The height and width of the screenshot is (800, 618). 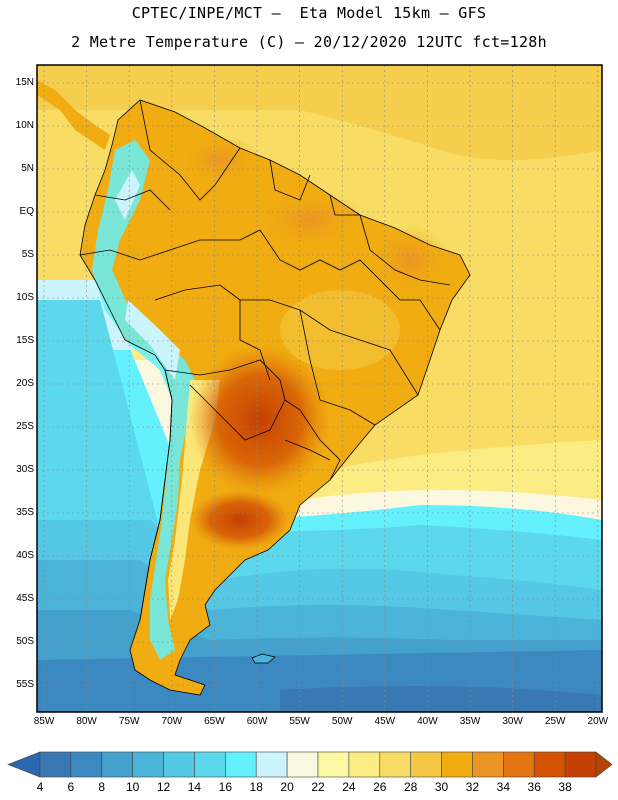 What do you see at coordinates (299, 721) in the screenshot?
I see `lon-label: 55W` at bounding box center [299, 721].